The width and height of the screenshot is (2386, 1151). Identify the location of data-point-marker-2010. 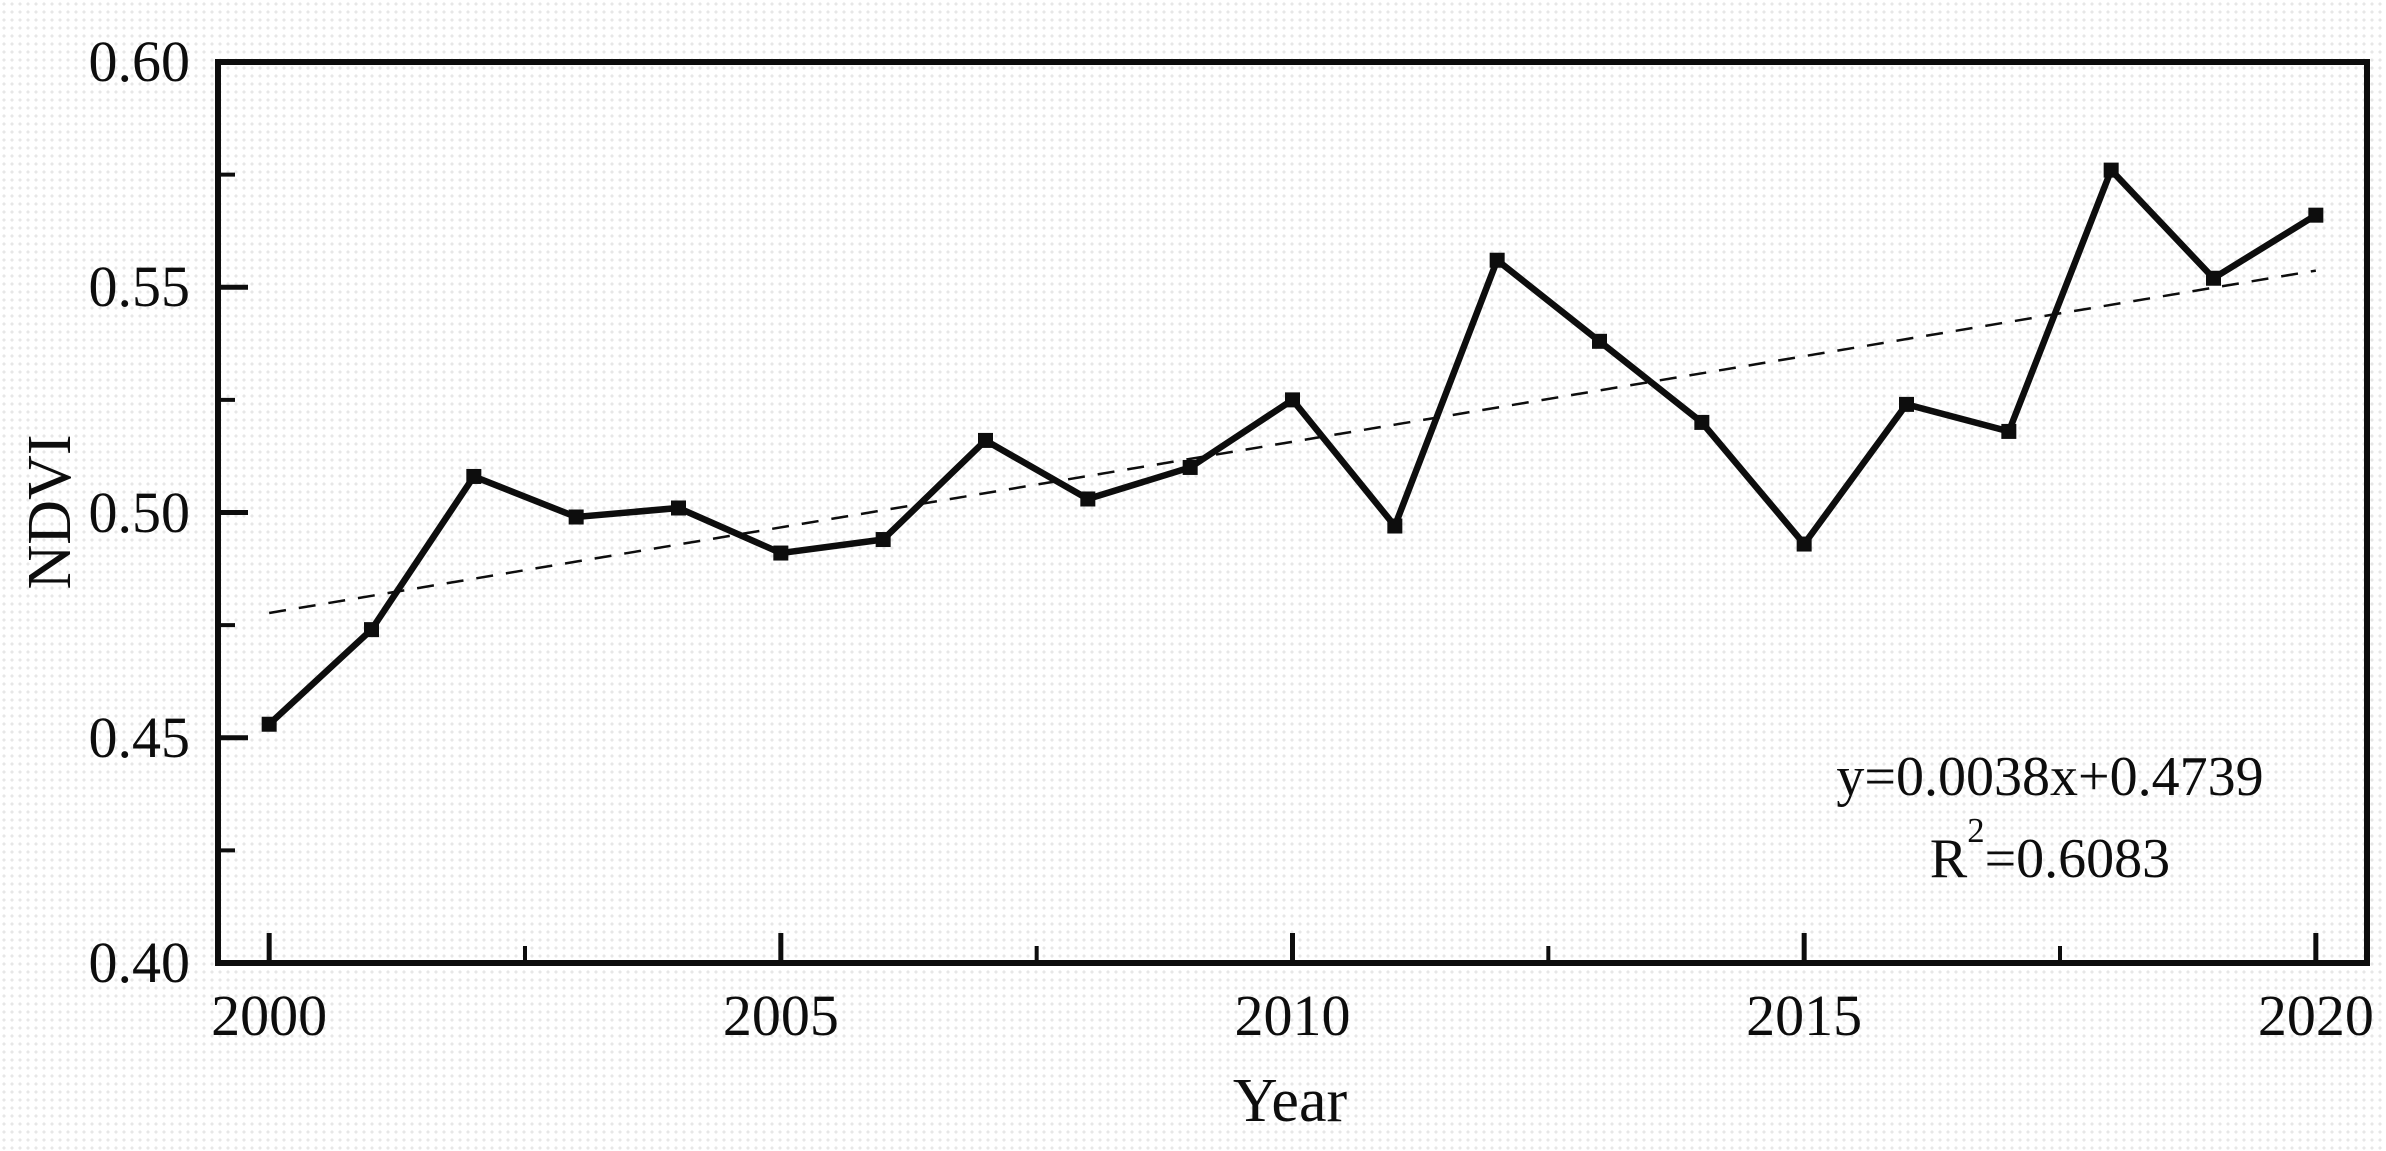
(1292, 400).